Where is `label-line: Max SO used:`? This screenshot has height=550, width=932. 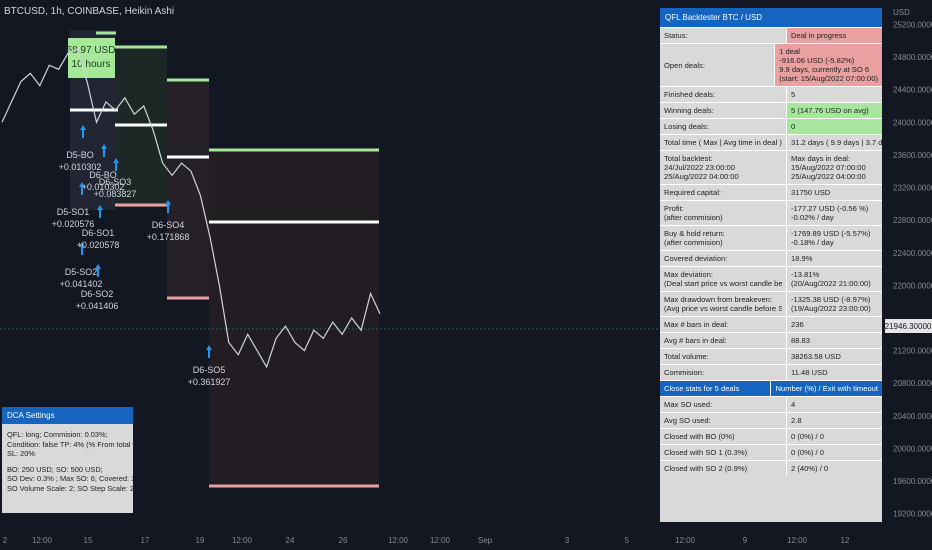
label-line: Max SO used: is located at coordinates (688, 404).